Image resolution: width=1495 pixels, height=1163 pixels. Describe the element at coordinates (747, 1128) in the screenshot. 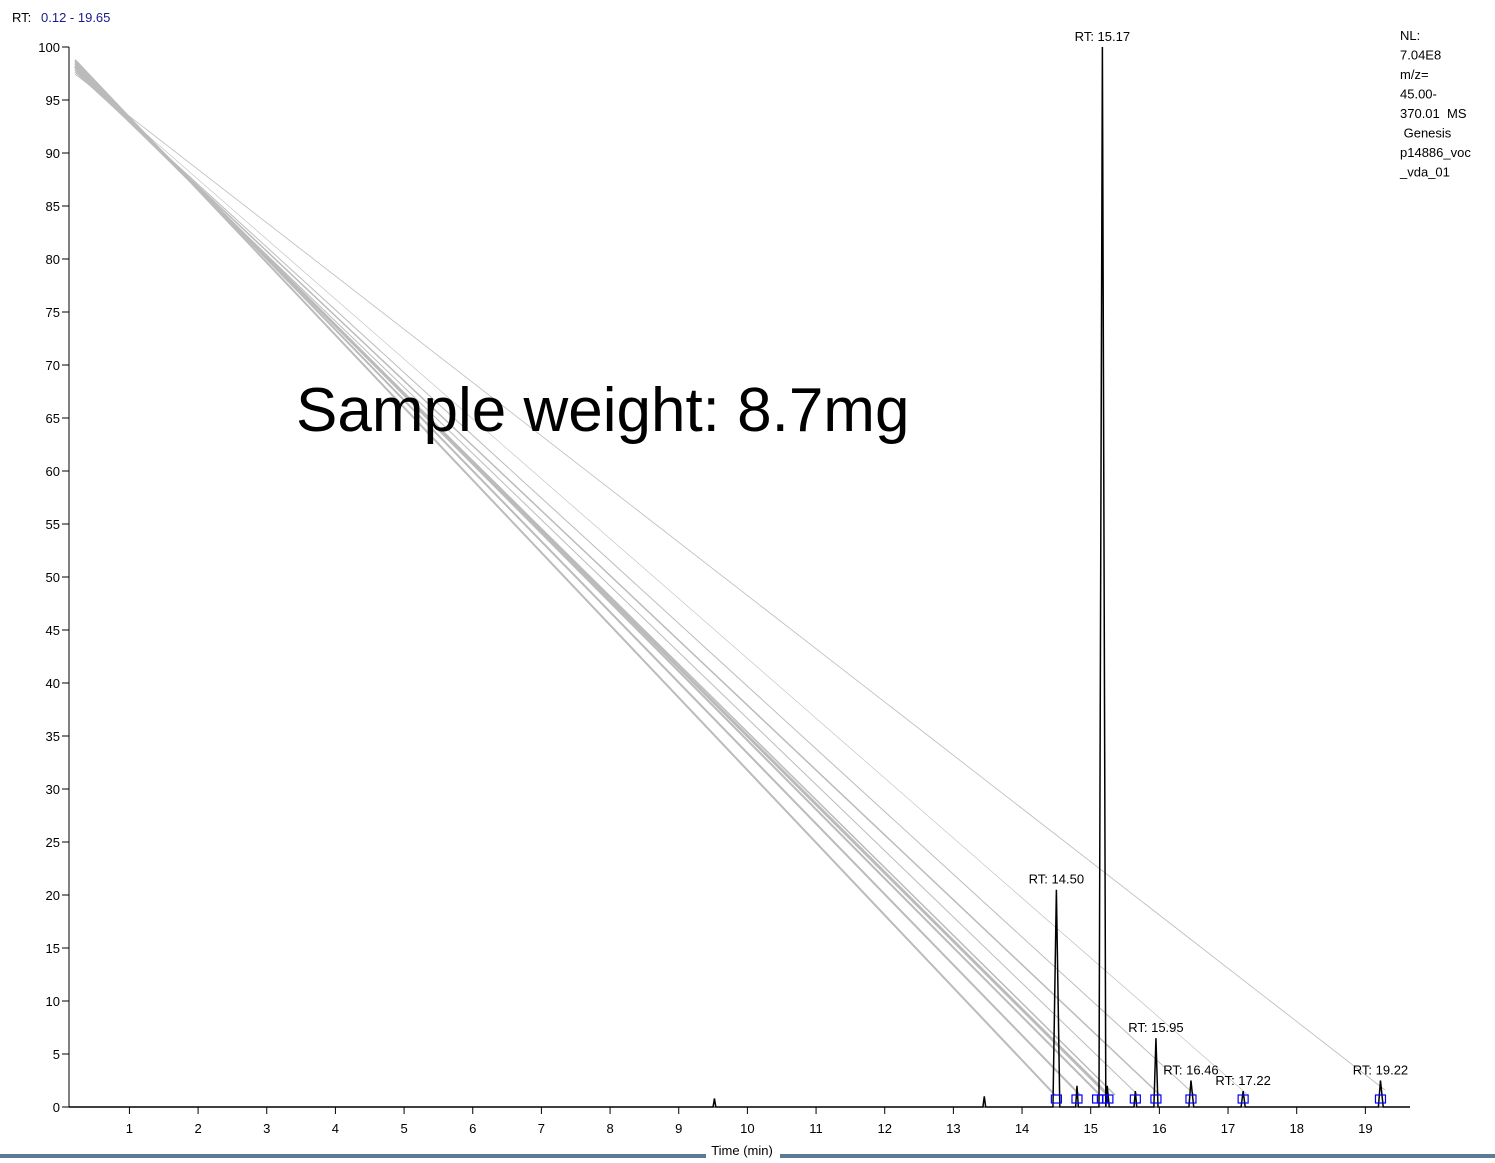

I see `x-tick-label: 10` at that location.